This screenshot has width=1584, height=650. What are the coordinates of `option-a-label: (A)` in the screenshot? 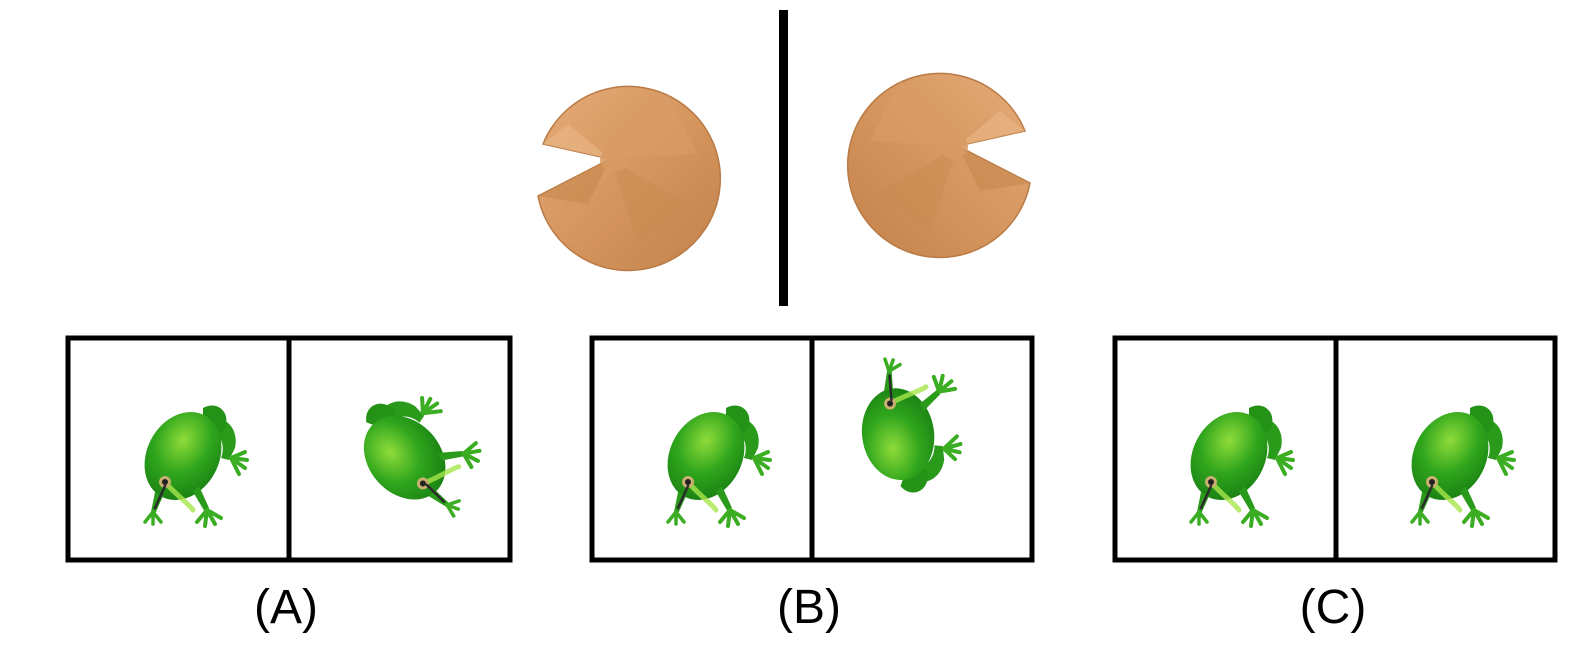 It's located at (286, 607).